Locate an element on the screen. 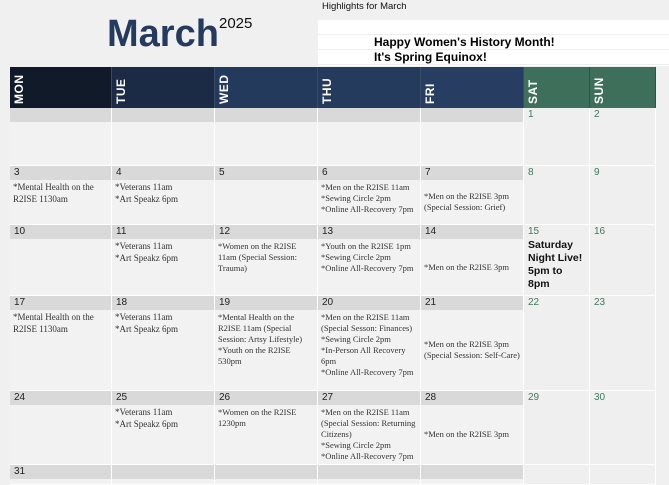  day-cell: 5 is located at coordinates (266, 195).